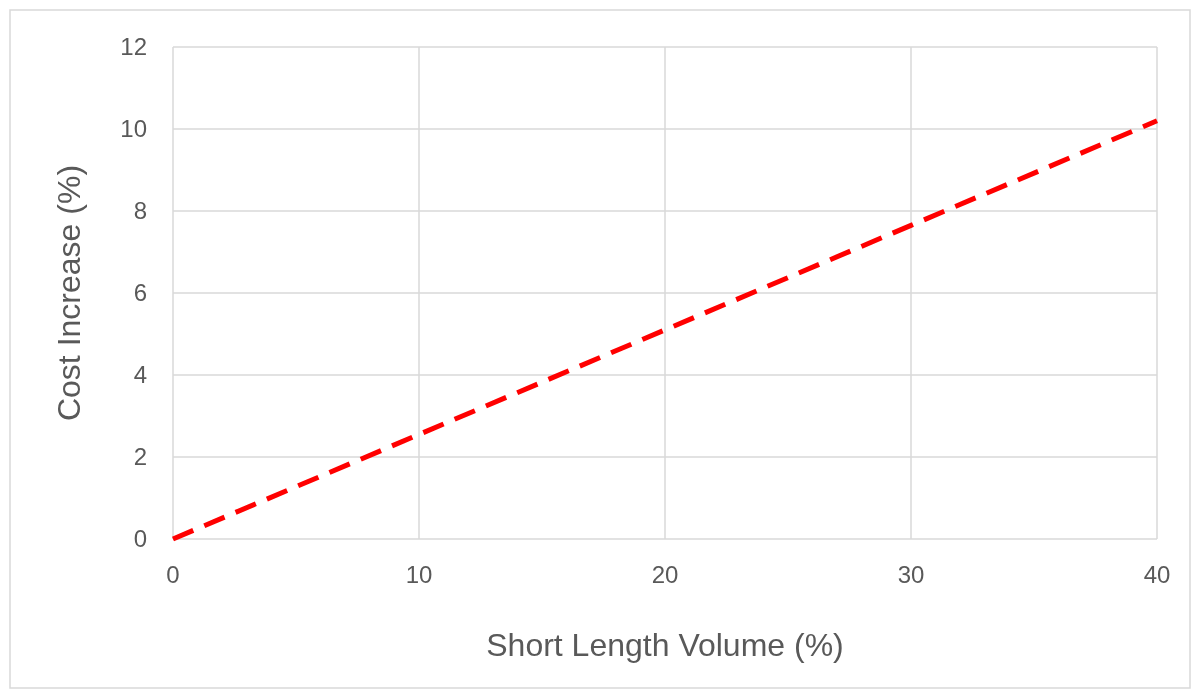 The height and width of the screenshot is (695, 1201). Describe the element at coordinates (419, 575) in the screenshot. I see `x-tick-label: 10` at that location.